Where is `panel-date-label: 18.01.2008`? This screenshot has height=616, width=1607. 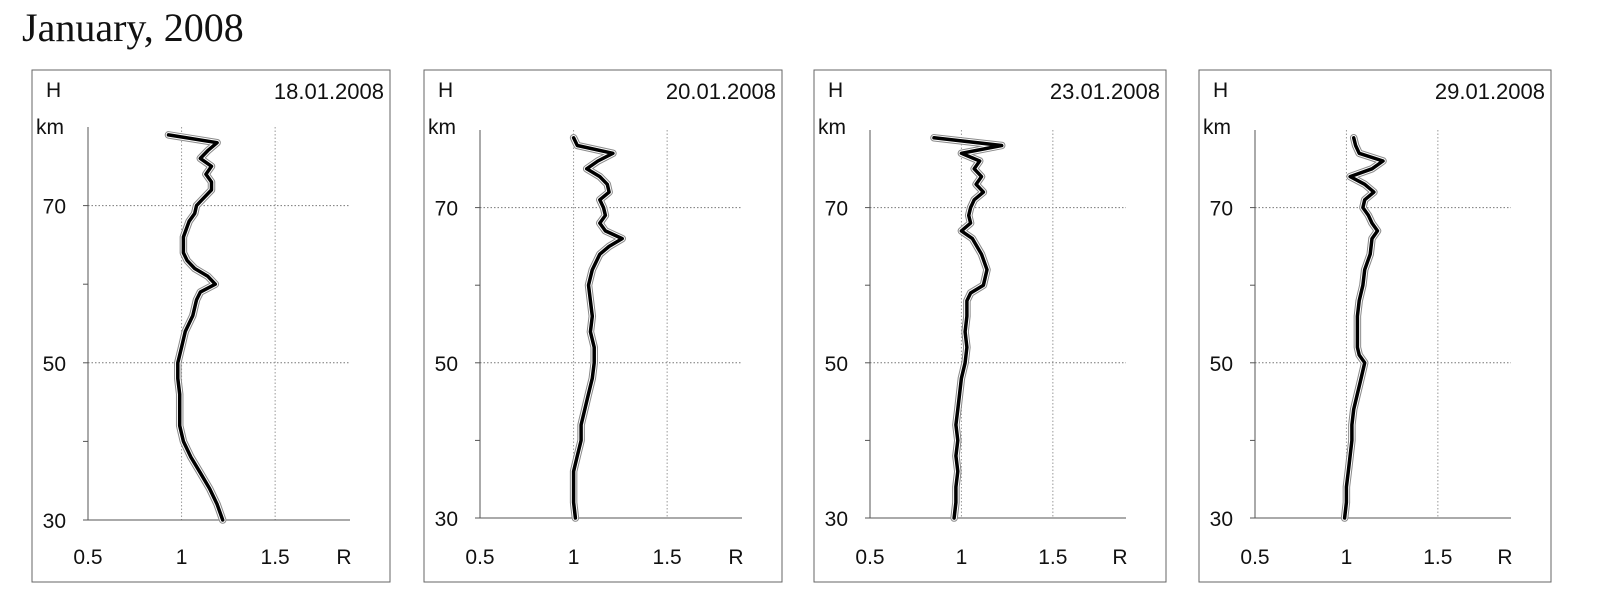 panel-date-label: 18.01.2008 is located at coordinates (329, 91).